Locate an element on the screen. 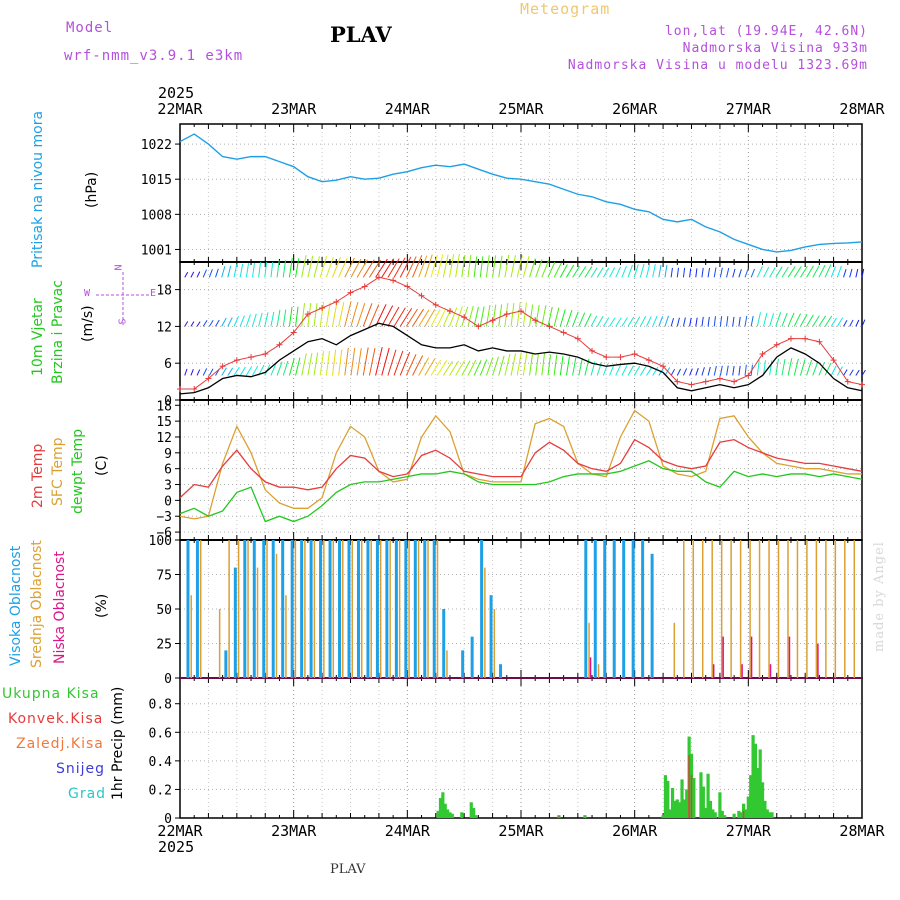 The image size is (900, 900). y-tick-label: 1022 is located at coordinates (156, 145).